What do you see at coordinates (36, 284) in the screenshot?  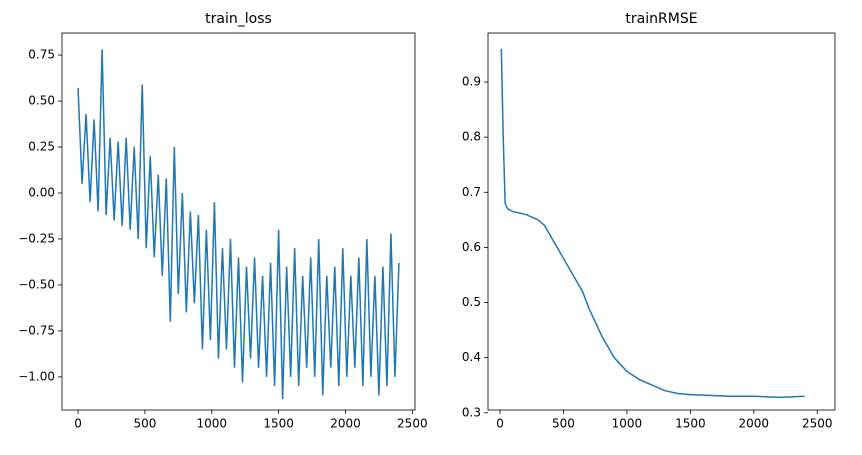 I see `y-tick-label: −0.50` at bounding box center [36, 284].